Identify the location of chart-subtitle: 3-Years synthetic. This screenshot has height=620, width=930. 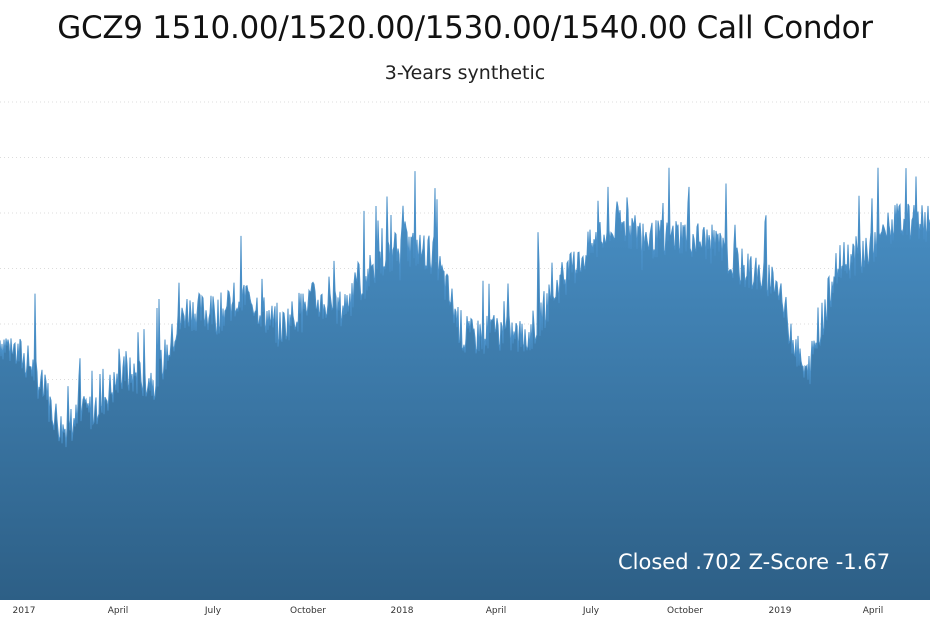
(465, 73).